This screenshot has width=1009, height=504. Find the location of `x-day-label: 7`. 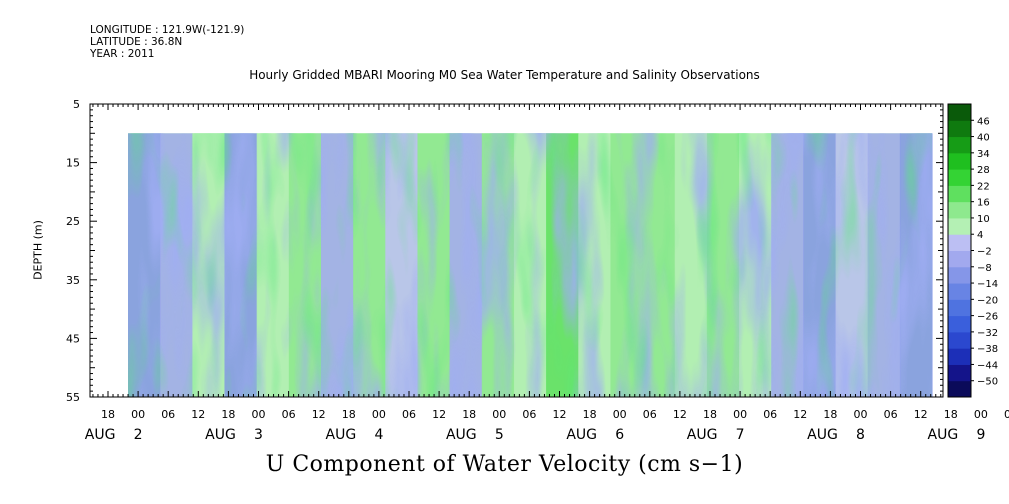

x-day-label: 7 is located at coordinates (740, 435).